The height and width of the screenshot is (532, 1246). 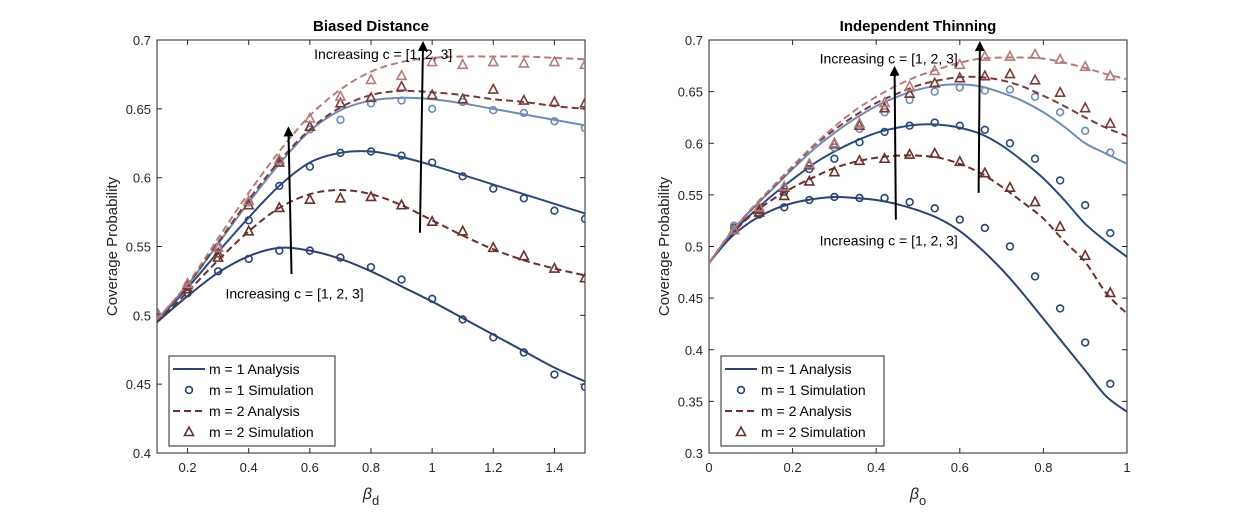 What do you see at coordinates (142, 178) in the screenshot?
I see `y-tick-label: 0.6` at bounding box center [142, 178].